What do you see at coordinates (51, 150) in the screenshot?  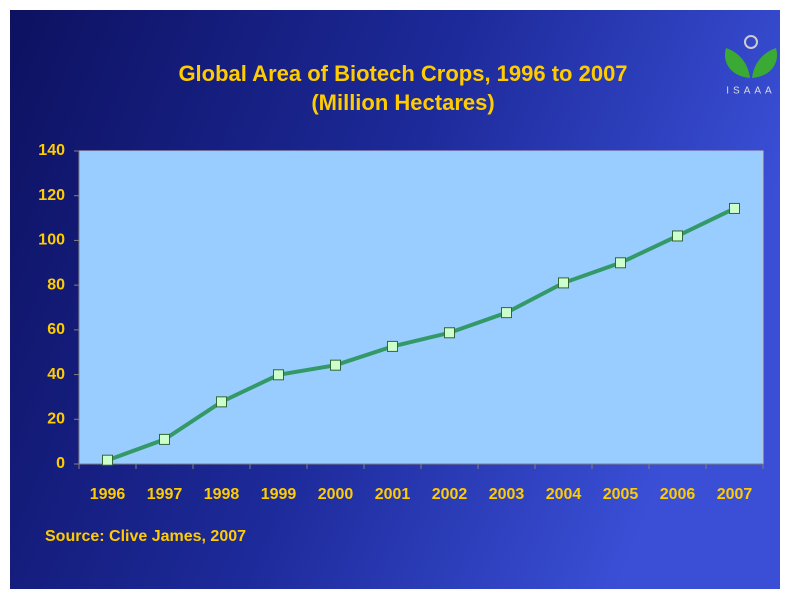 I see `y-tick-label: 140` at bounding box center [51, 150].